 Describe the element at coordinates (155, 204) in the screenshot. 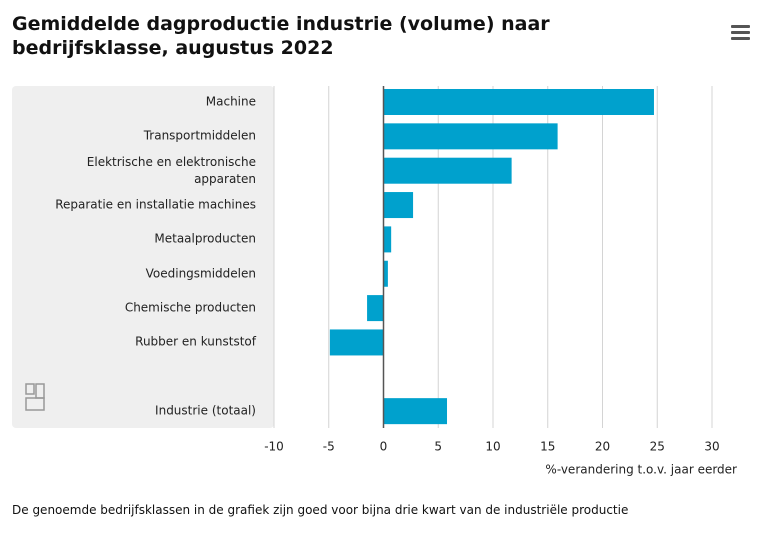

I see `y-tick-label: Reparatie en installatie machines` at that location.